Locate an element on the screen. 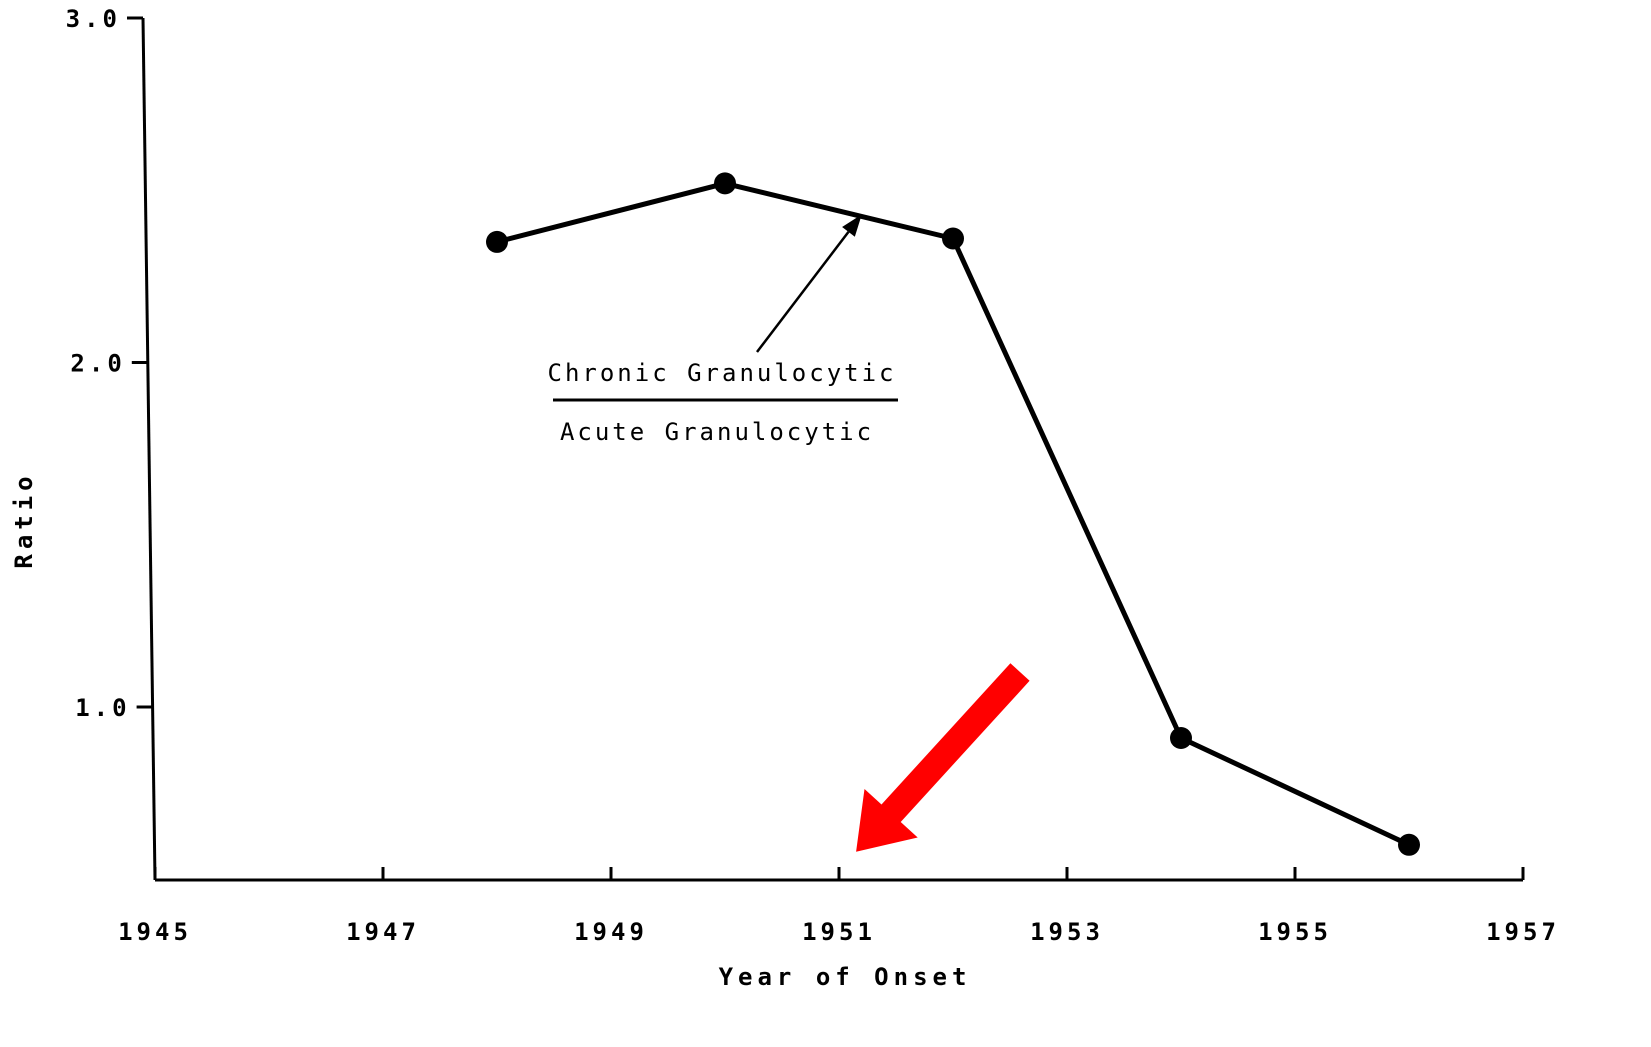 The image size is (1651, 1047). y-tick-label: 3.0 is located at coordinates (93, 19).